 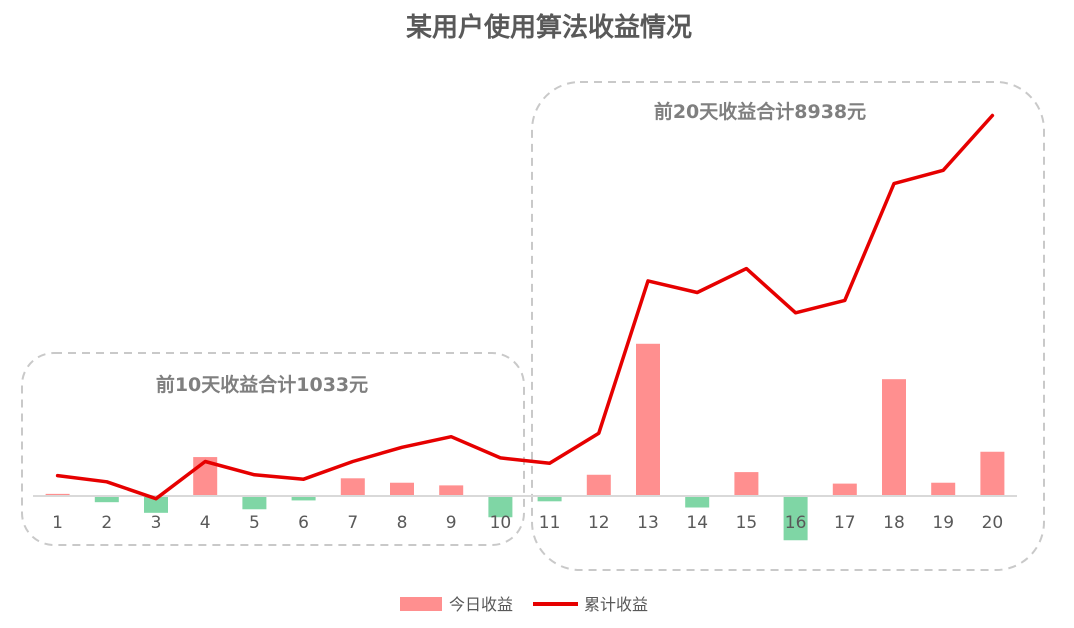 I want to click on annotation-first-20-total: 前20天收益合计8938元, so click(x=760, y=111).